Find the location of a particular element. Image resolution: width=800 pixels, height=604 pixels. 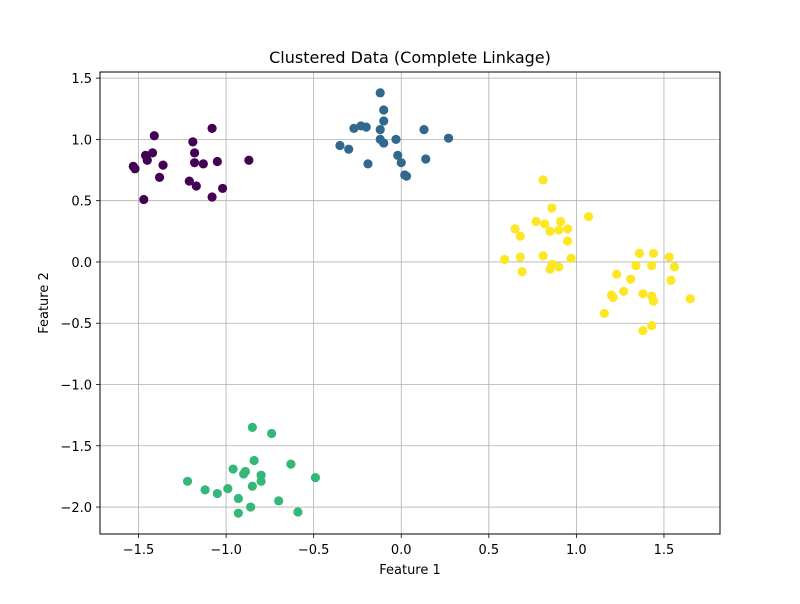

y-tick-label: 0.5 is located at coordinates (81, 202).